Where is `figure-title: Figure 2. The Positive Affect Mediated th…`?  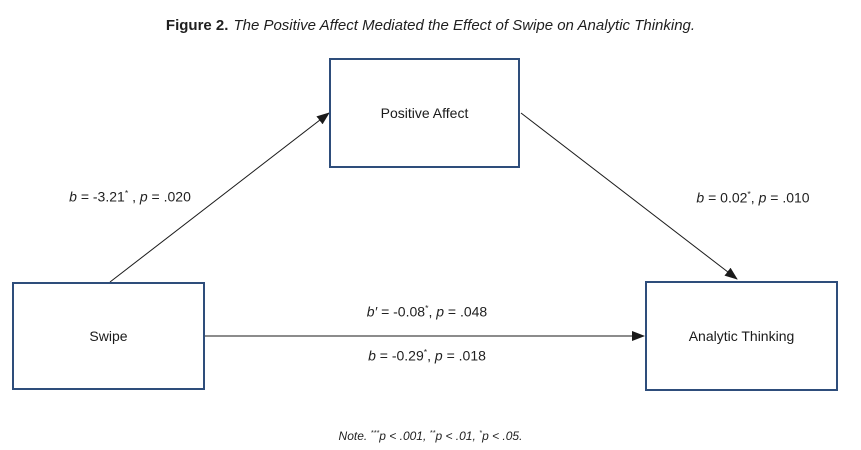
figure-title: Figure 2. The Positive Affect Mediated th… is located at coordinates (430, 25).